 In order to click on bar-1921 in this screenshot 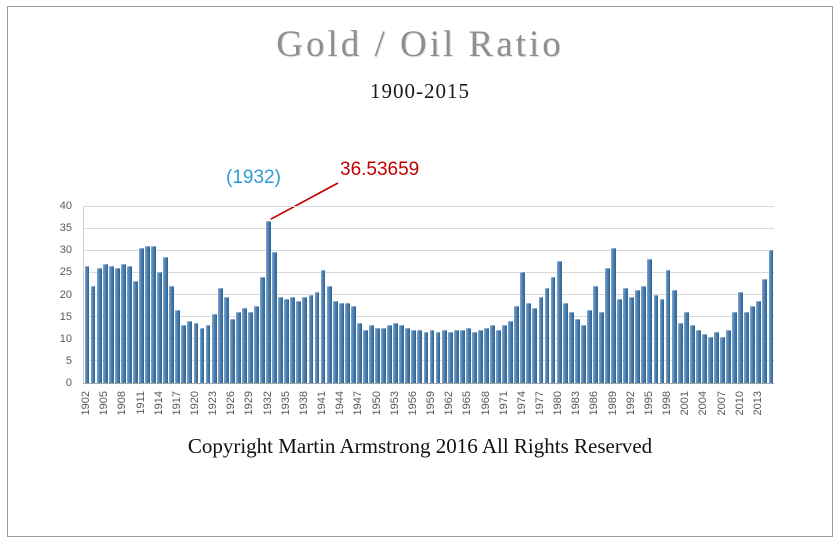, I will do `click(202, 355)`.